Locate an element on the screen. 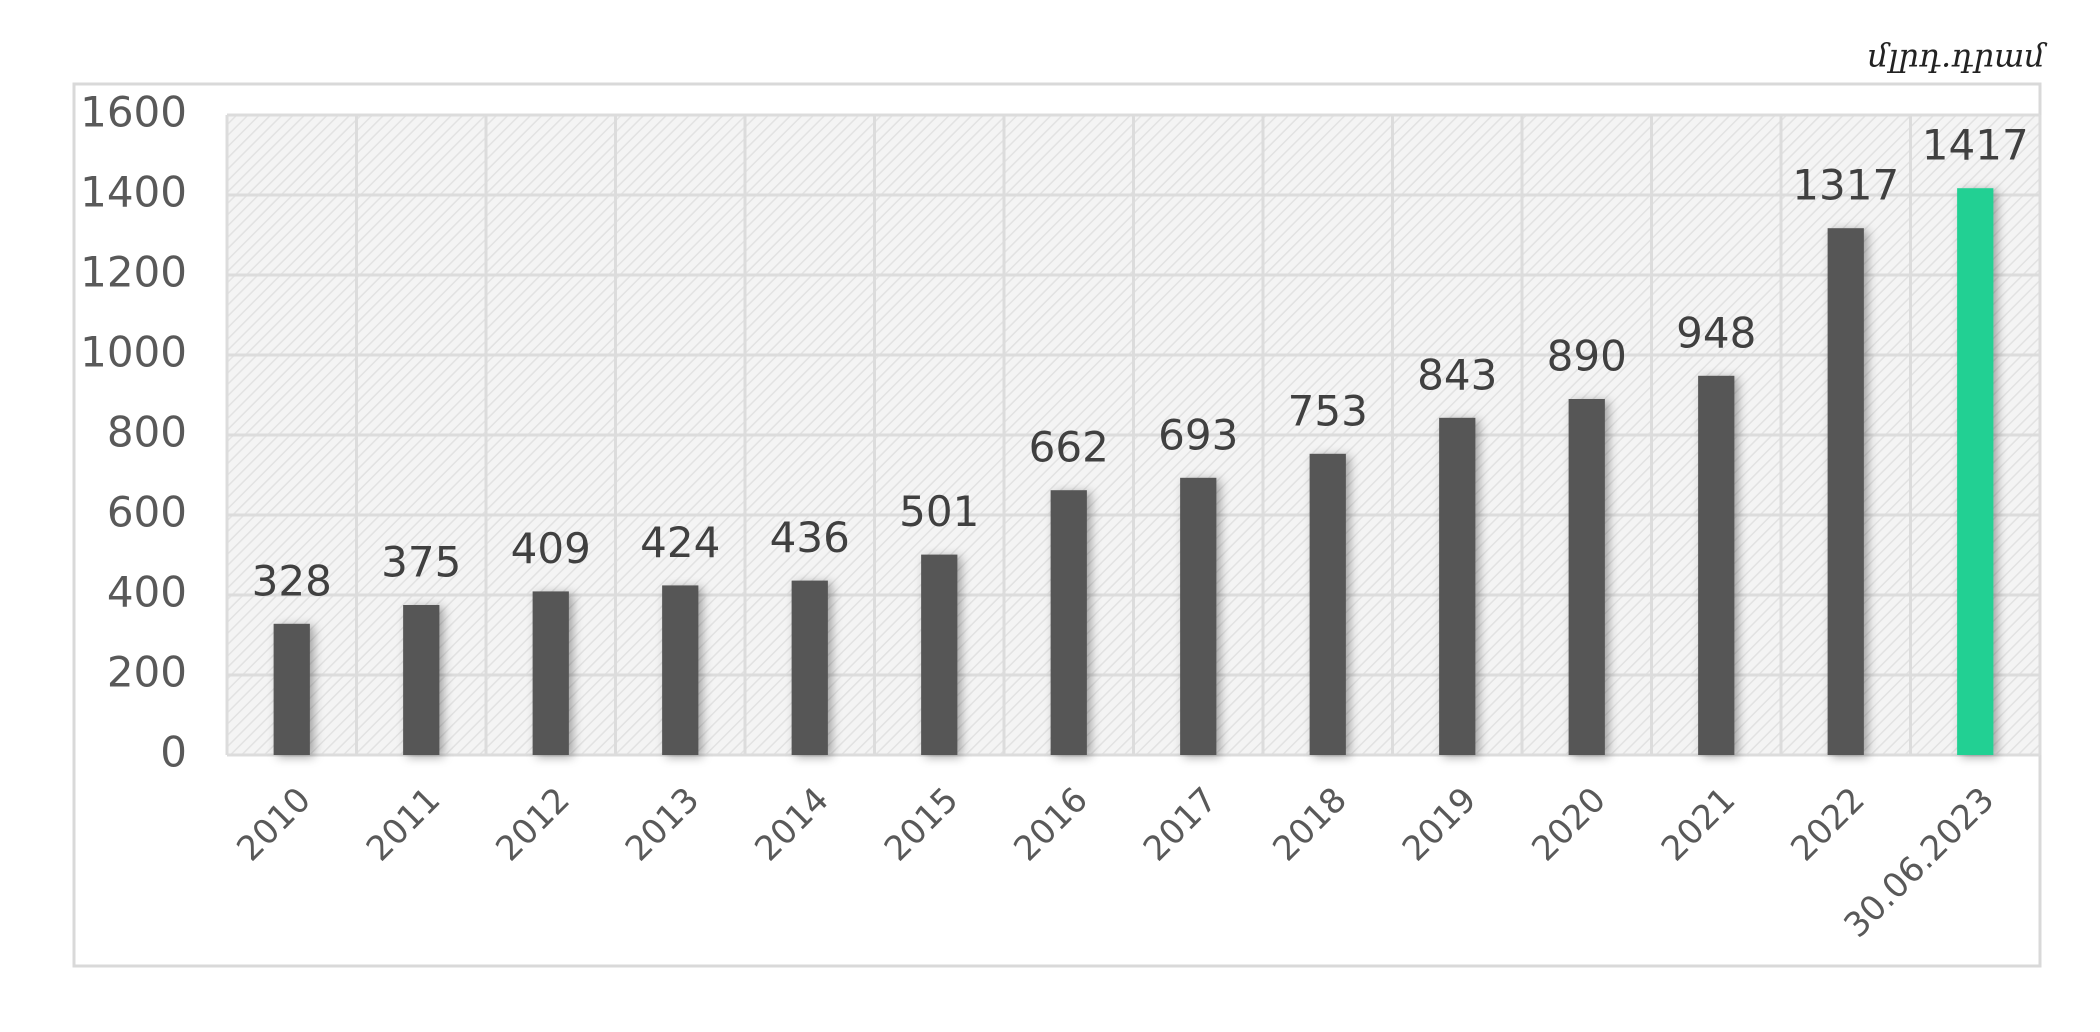 Image resolution: width=2100 pixels, height=1032 pixels. y-tick-label: 1200 is located at coordinates (133, 272).